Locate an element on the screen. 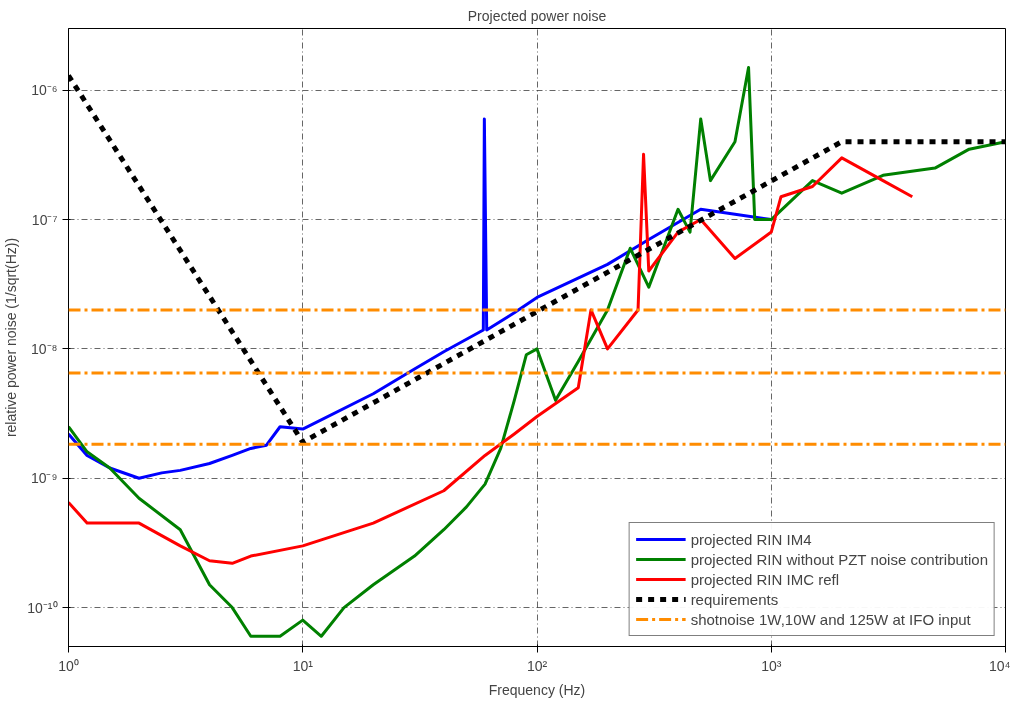 The height and width of the screenshot is (708, 1020). legend-label: shotnoise 1W,10W and 125W at IFO input is located at coordinates (830, 619).